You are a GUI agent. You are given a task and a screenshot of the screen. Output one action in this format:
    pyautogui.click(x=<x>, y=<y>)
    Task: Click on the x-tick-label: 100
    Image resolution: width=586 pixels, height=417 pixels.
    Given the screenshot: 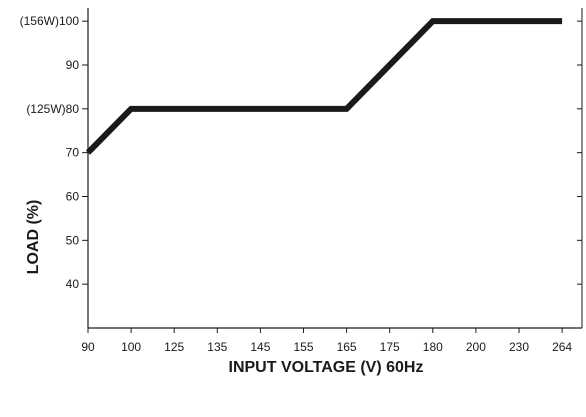 What is the action you would take?
    pyautogui.click(x=131, y=347)
    